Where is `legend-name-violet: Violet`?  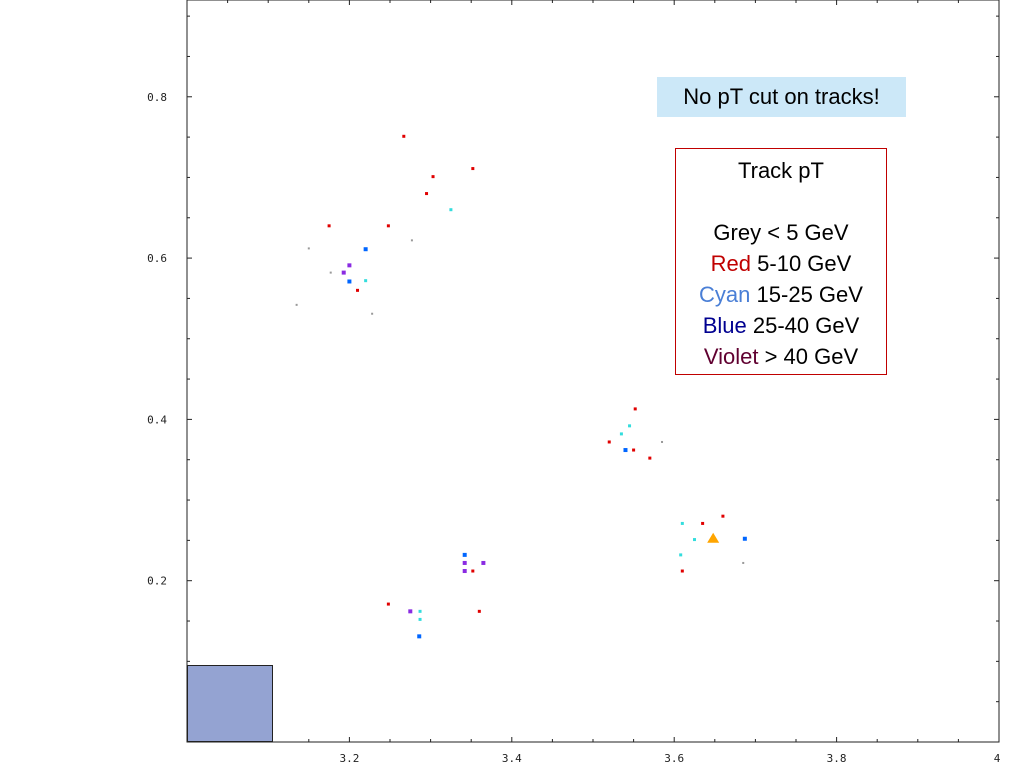 legend-name-violet: Violet is located at coordinates (731, 356).